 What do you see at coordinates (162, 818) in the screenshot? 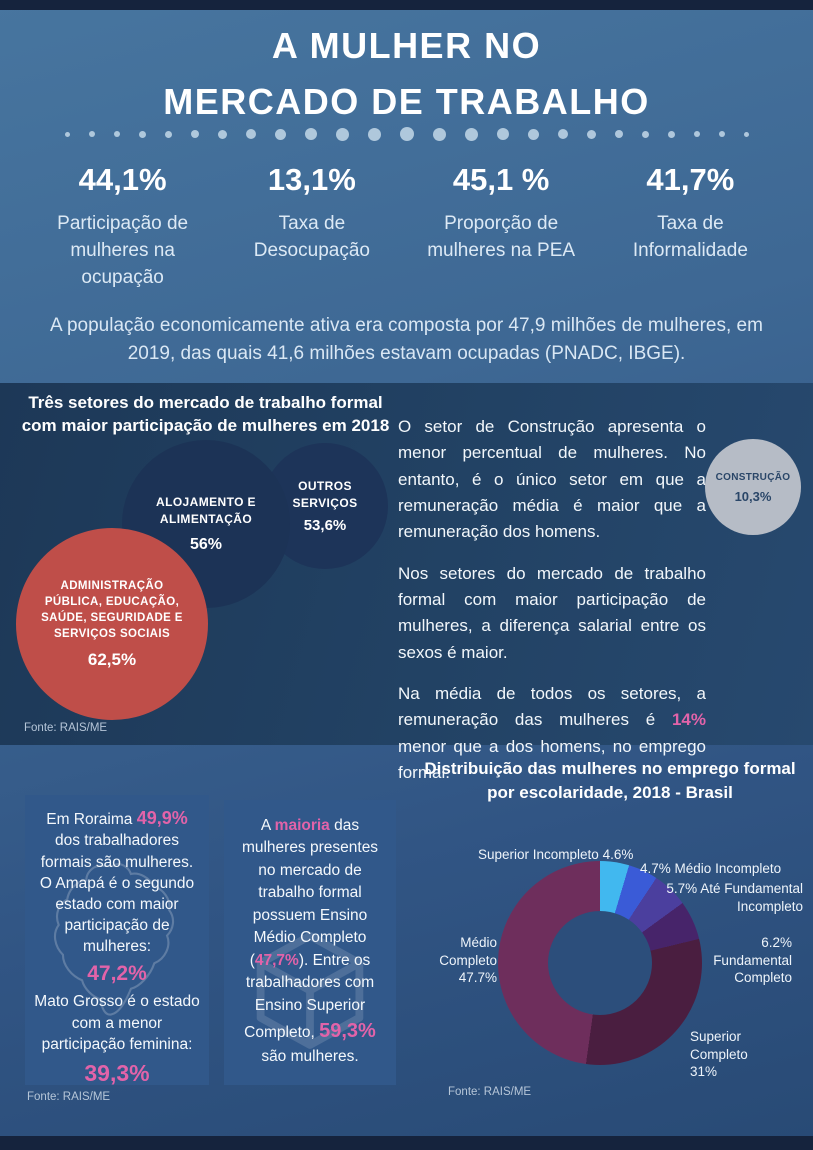
I see `highlight-roraima-percent: 49,9%` at bounding box center [162, 818].